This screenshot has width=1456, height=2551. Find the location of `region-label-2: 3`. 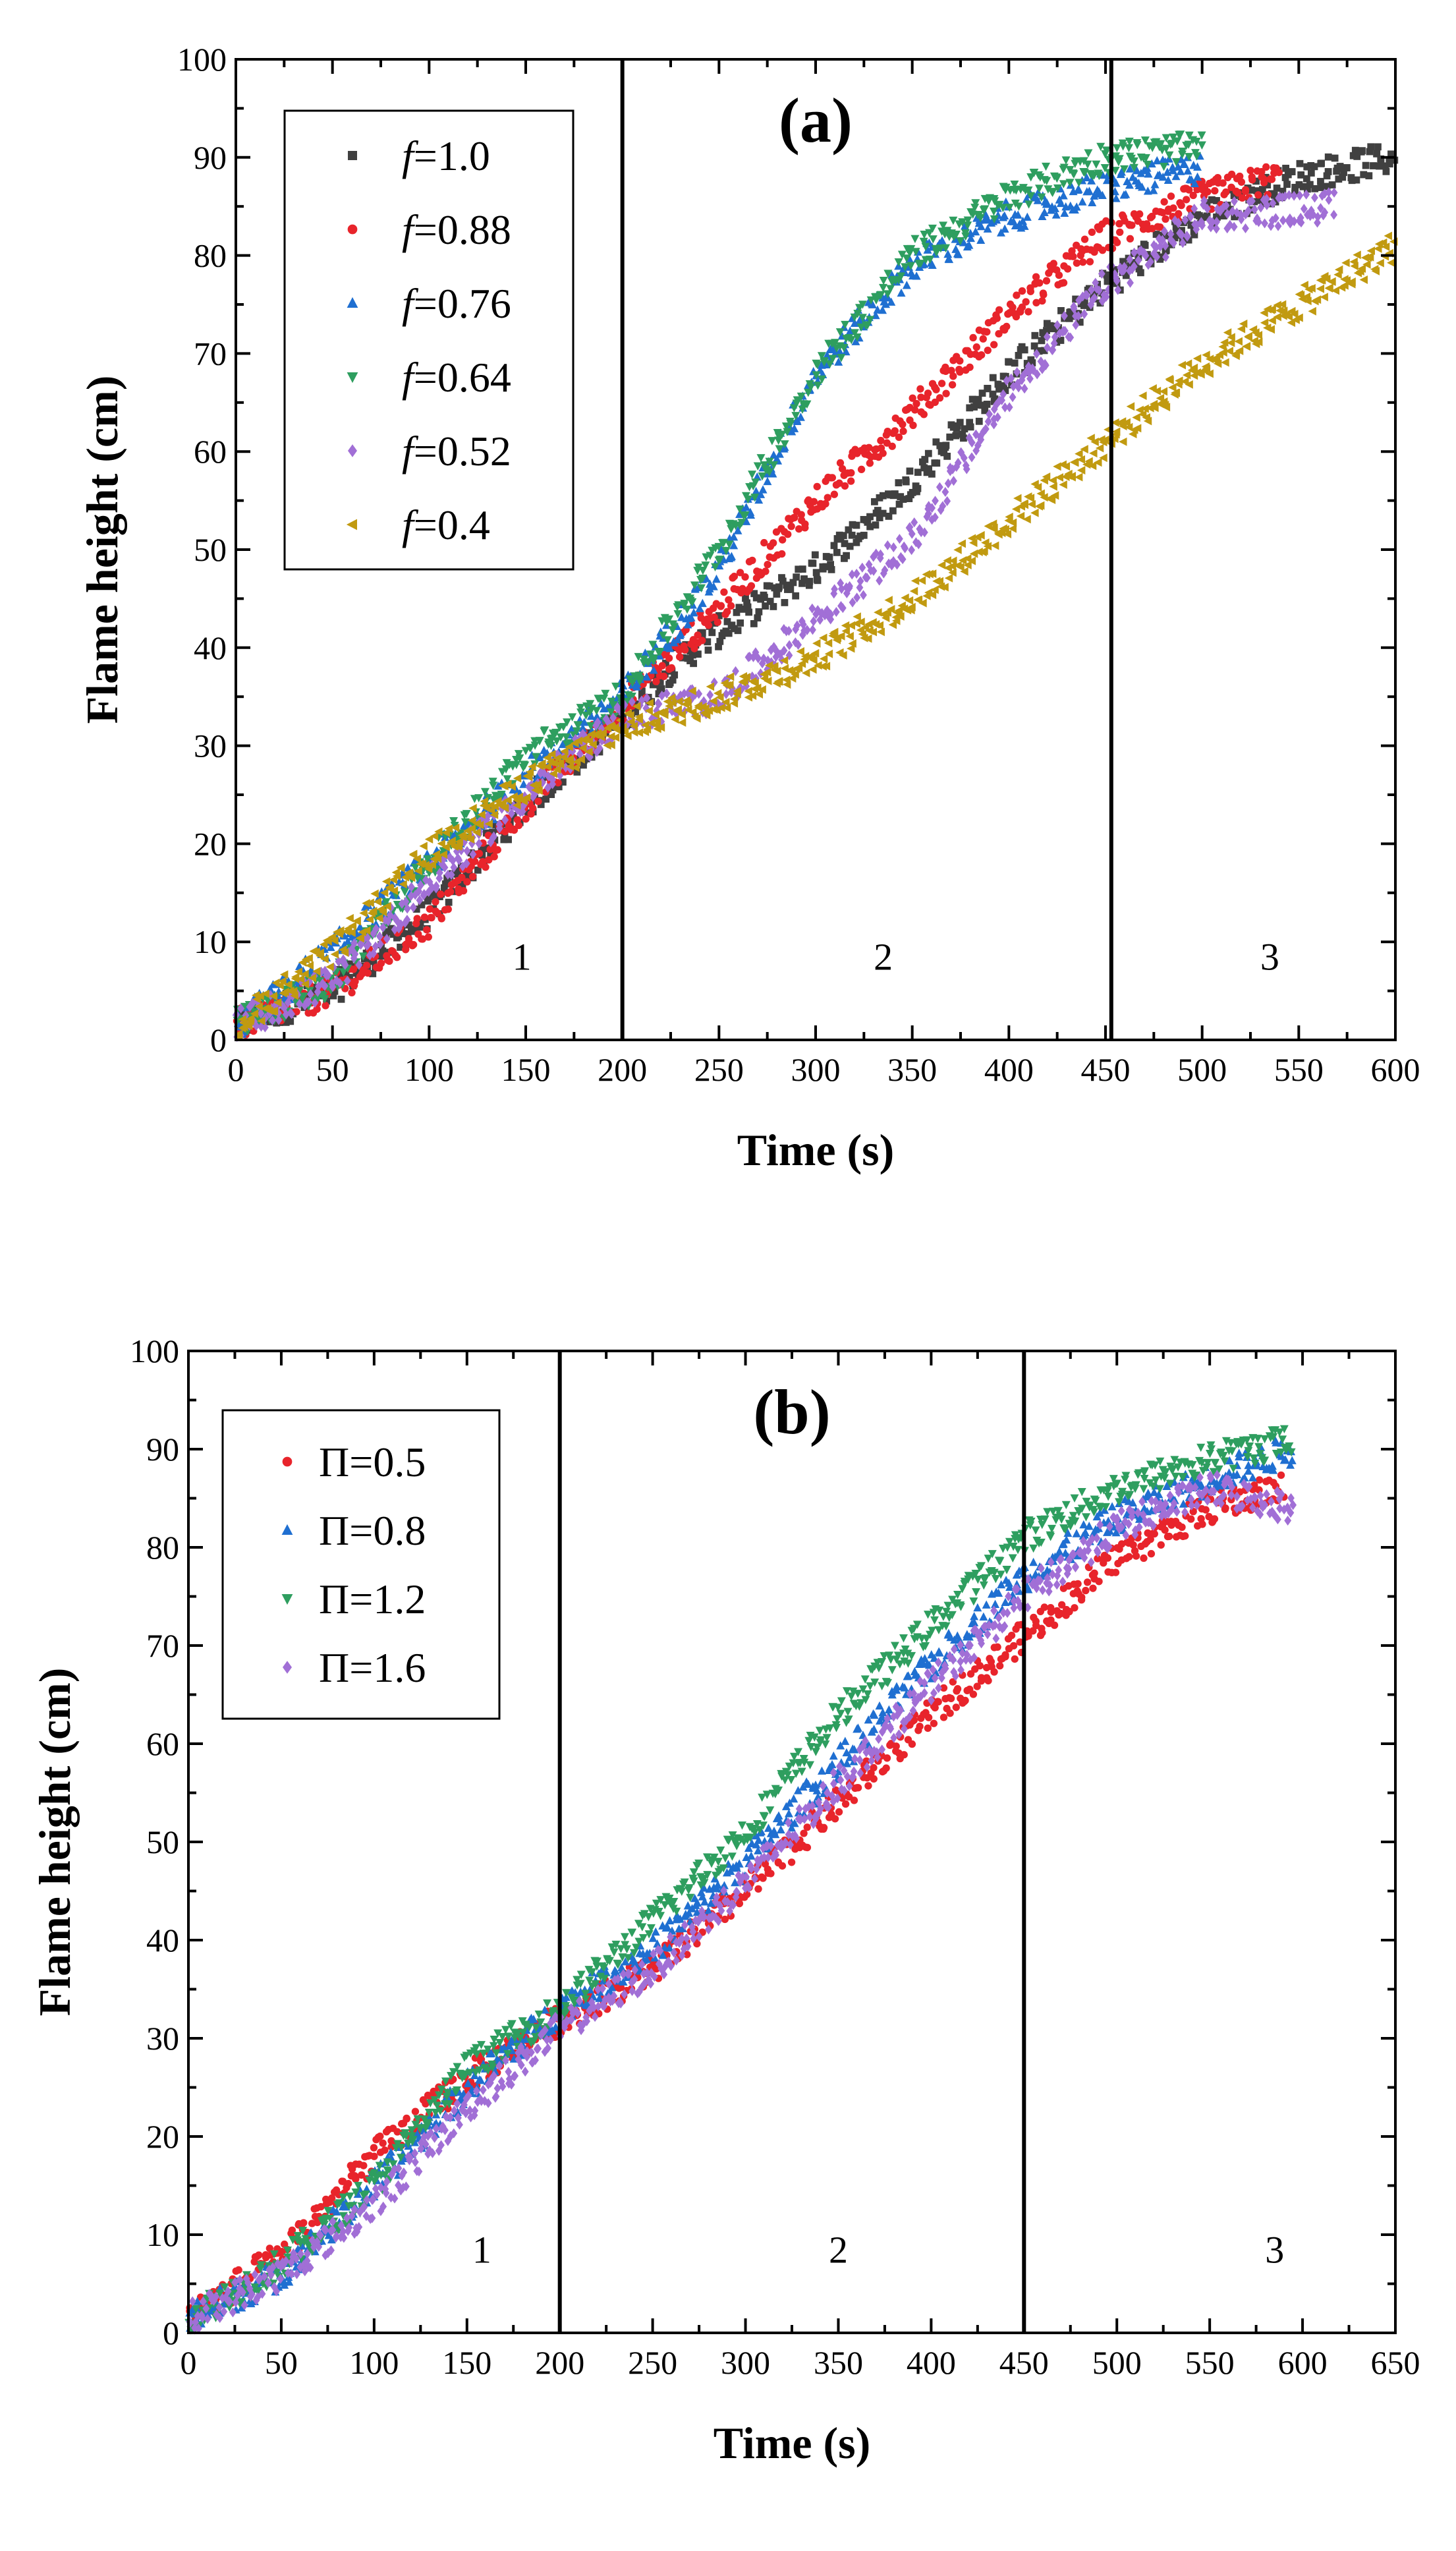

region-label-2: 3 is located at coordinates (1269, 957).